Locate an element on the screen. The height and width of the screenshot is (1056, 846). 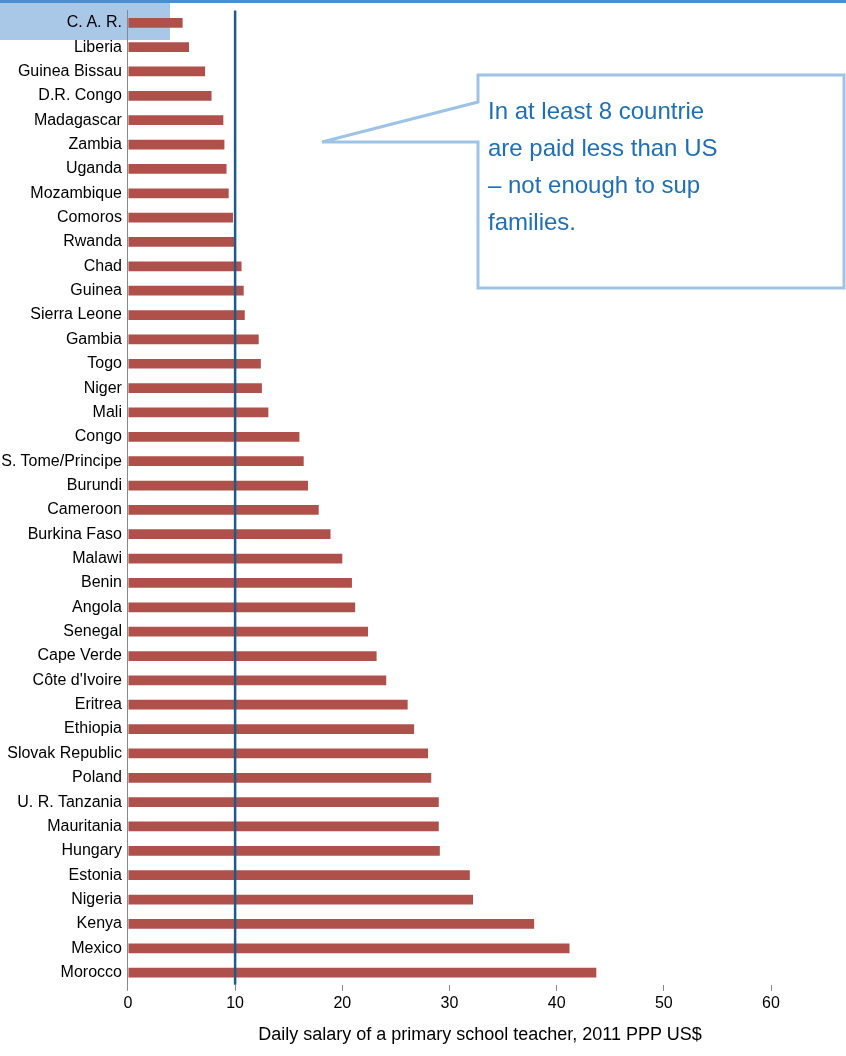
y-tick-label: Burundi is located at coordinates (94, 484).